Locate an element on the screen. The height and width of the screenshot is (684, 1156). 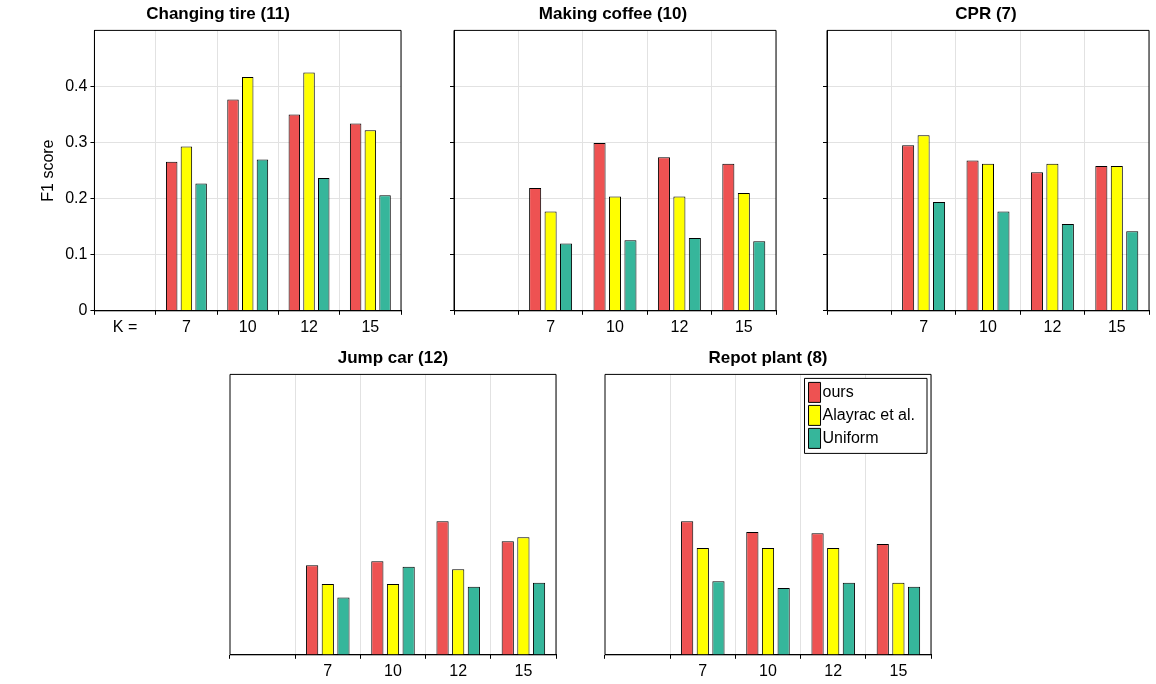
y-tick-label: 0.3 is located at coordinates (76, 141).